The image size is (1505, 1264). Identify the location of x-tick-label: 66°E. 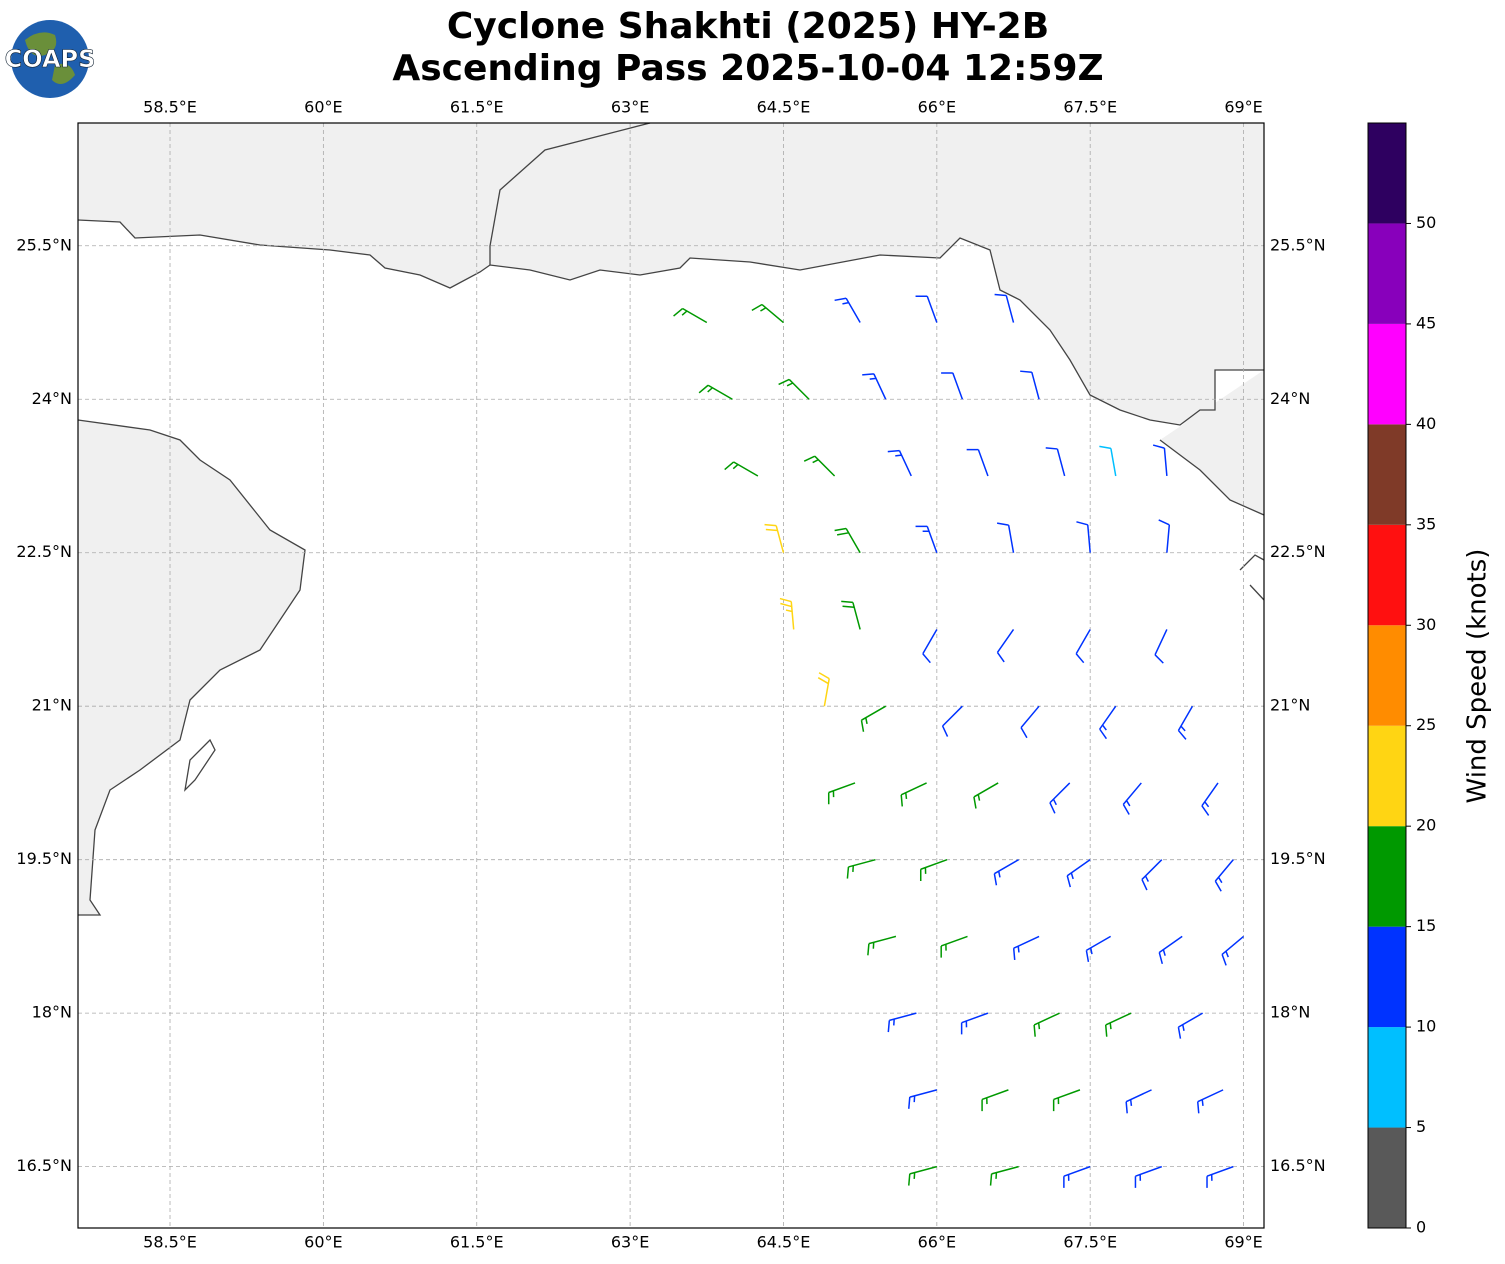
(937, 107).